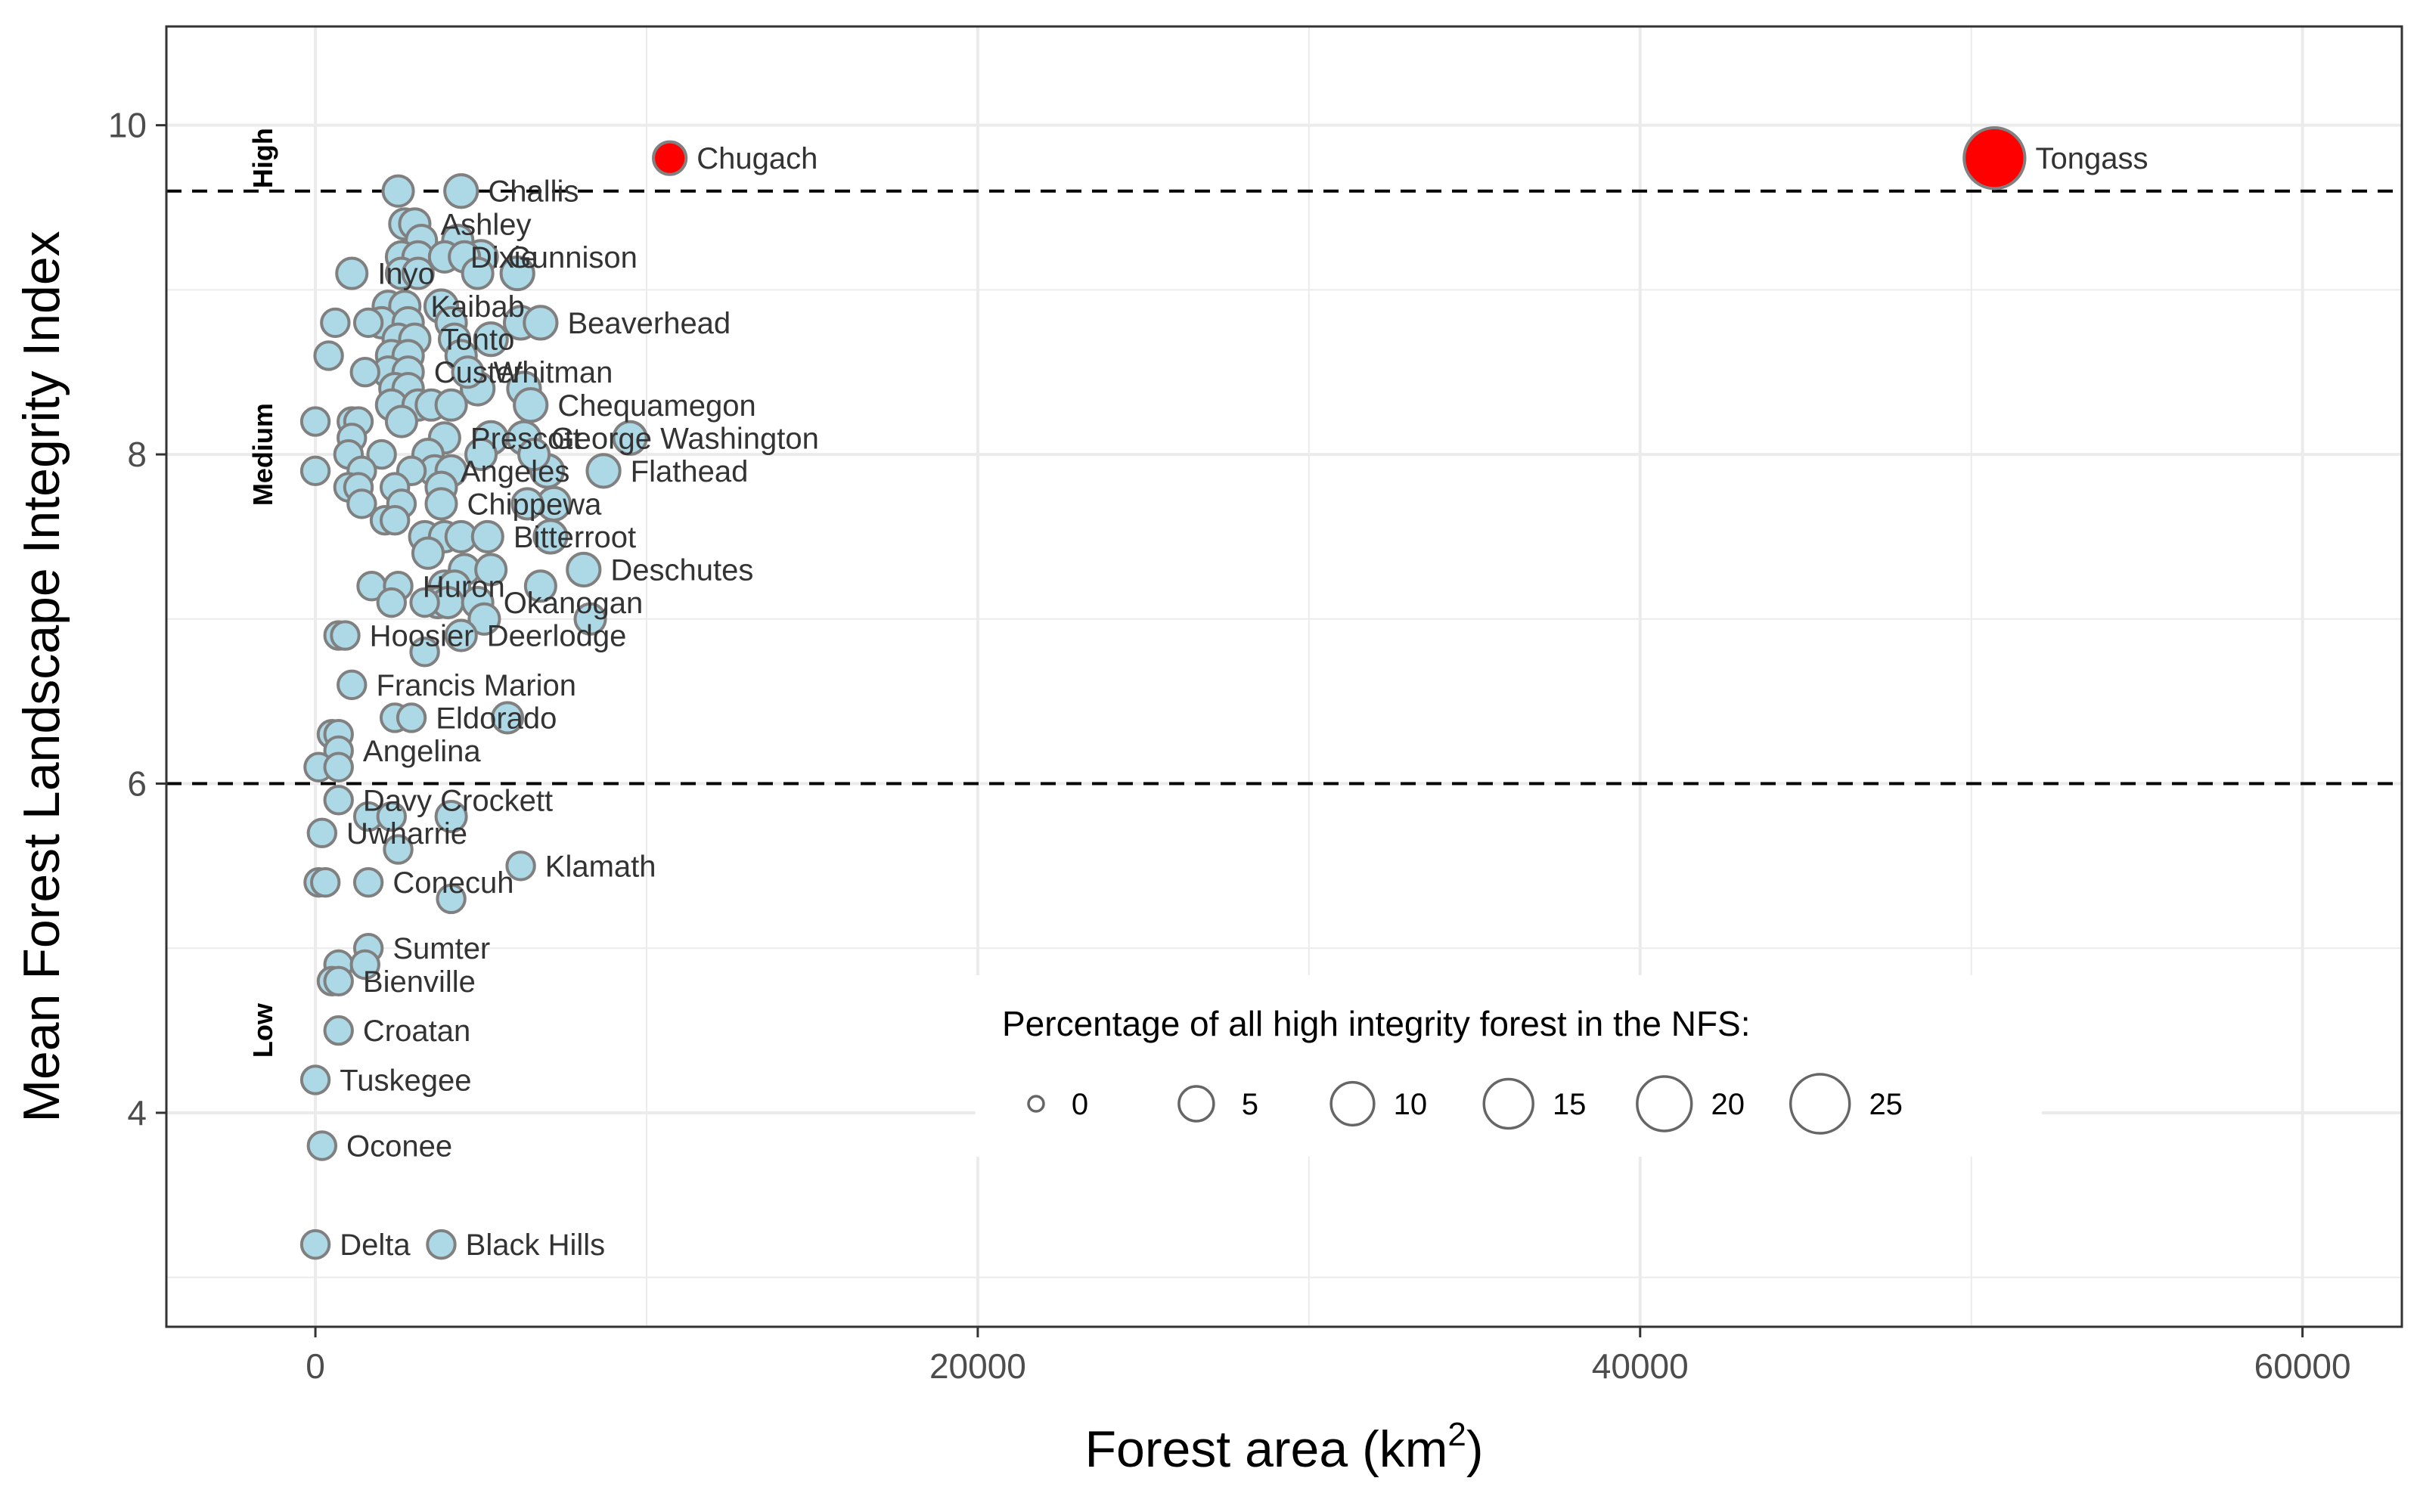  What do you see at coordinates (262, 593) in the screenshot?
I see `band-labels: High Medium Low` at bounding box center [262, 593].